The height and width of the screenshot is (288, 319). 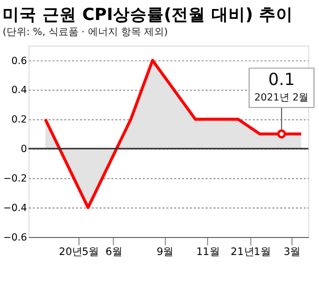 I want to click on annotation: 0.1, so click(x=281, y=79).